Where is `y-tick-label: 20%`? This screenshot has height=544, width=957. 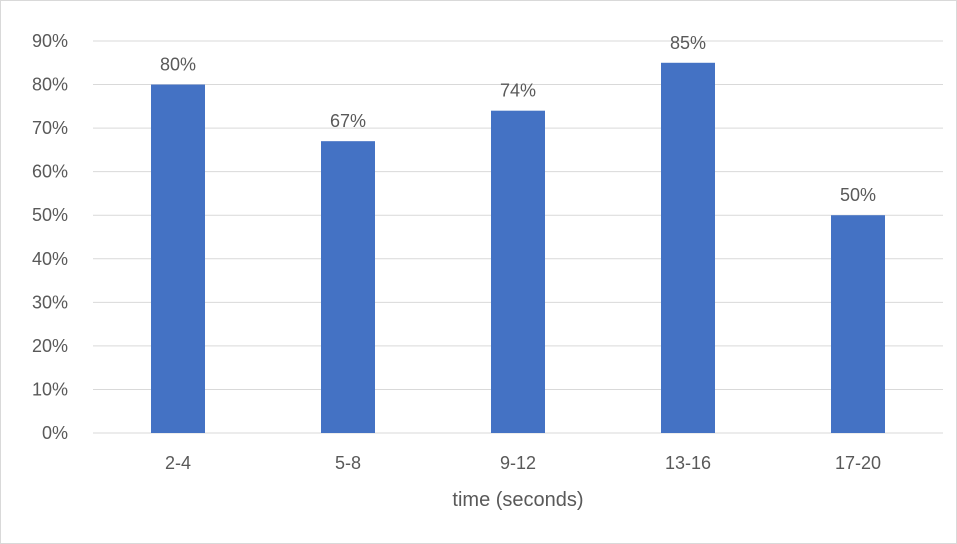 y-tick-label: 20% is located at coordinates (50, 346).